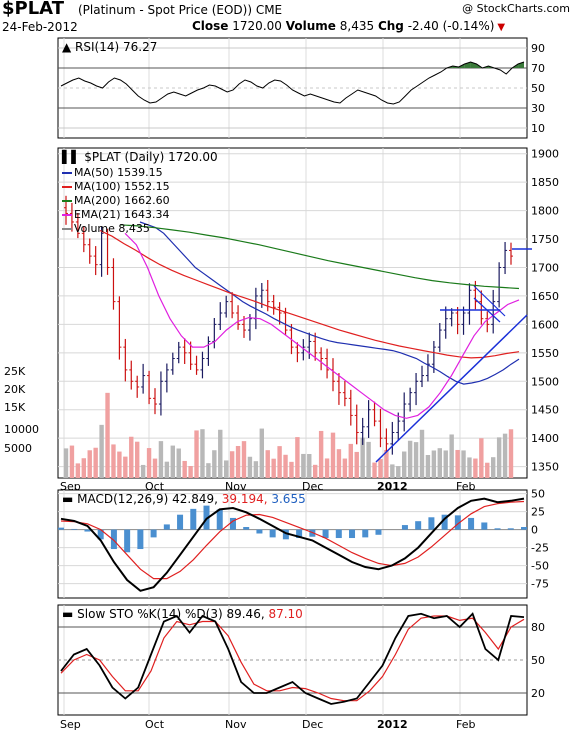  Describe the element at coordinates (285, 614) in the screenshot. I see `sto-d-value: 87.10` at that location.